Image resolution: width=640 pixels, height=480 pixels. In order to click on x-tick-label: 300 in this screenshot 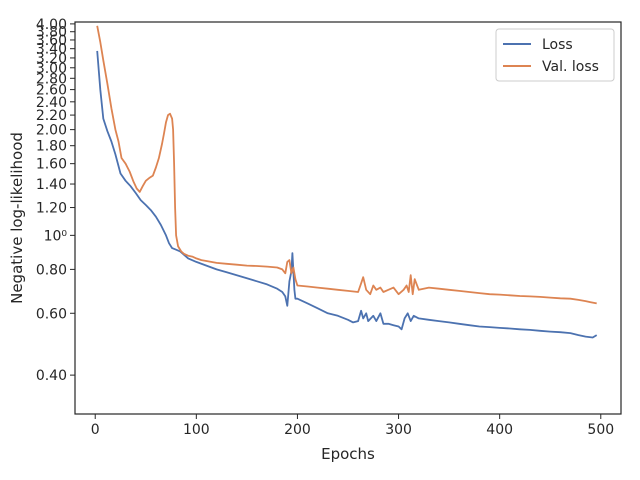, I will do `click(398, 430)`.